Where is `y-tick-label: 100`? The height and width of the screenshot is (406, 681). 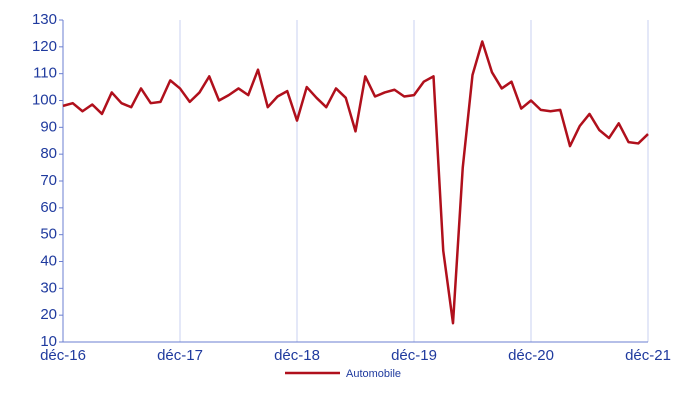
y-tick-label: 100 is located at coordinates (44, 99).